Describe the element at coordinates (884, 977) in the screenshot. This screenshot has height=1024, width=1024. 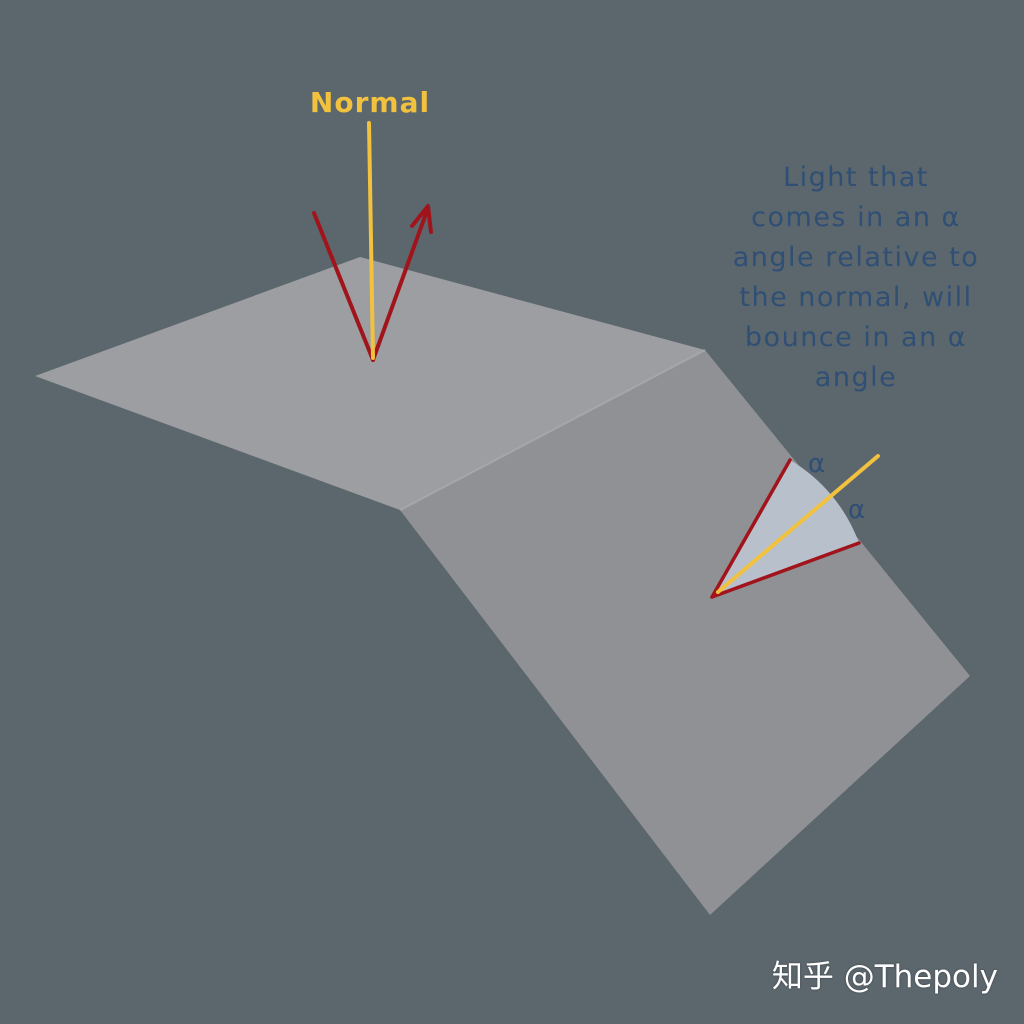
I see `watermark: 知乎 @Thepoly` at that location.